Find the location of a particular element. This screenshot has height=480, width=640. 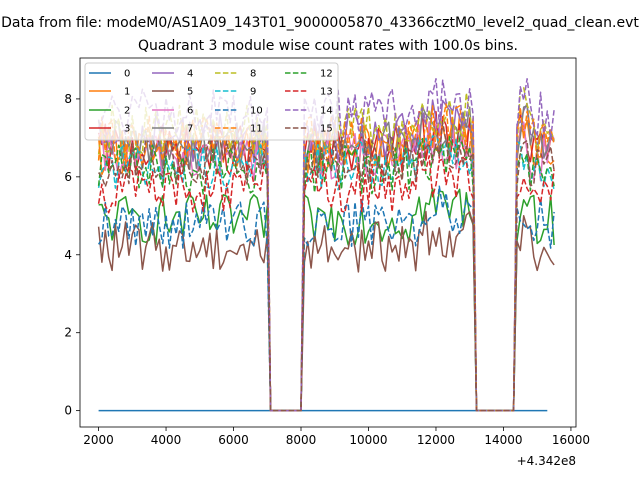

legend-label: 13 is located at coordinates (326, 92).